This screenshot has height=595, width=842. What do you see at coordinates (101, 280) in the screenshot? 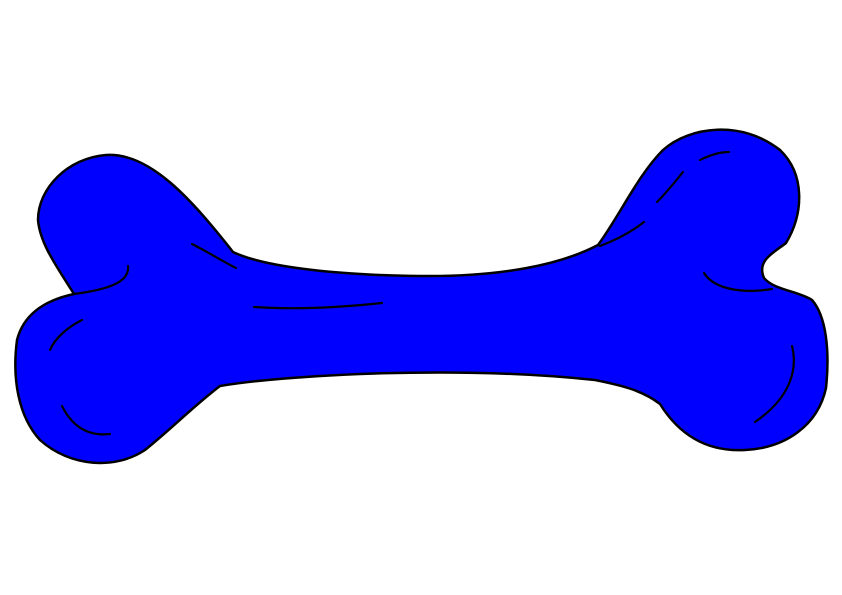
I see `shading-line-left-knob-top` at bounding box center [101, 280].